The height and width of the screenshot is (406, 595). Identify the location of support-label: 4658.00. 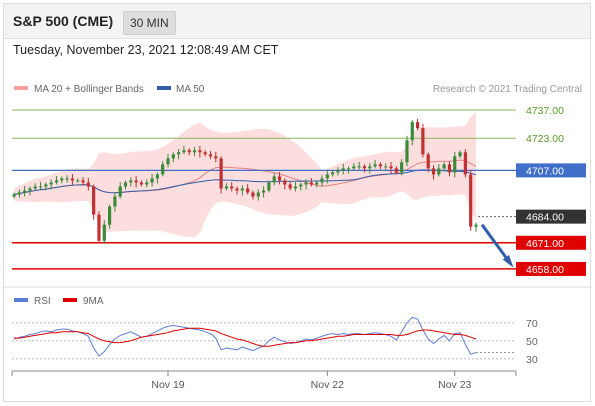
(545, 270).